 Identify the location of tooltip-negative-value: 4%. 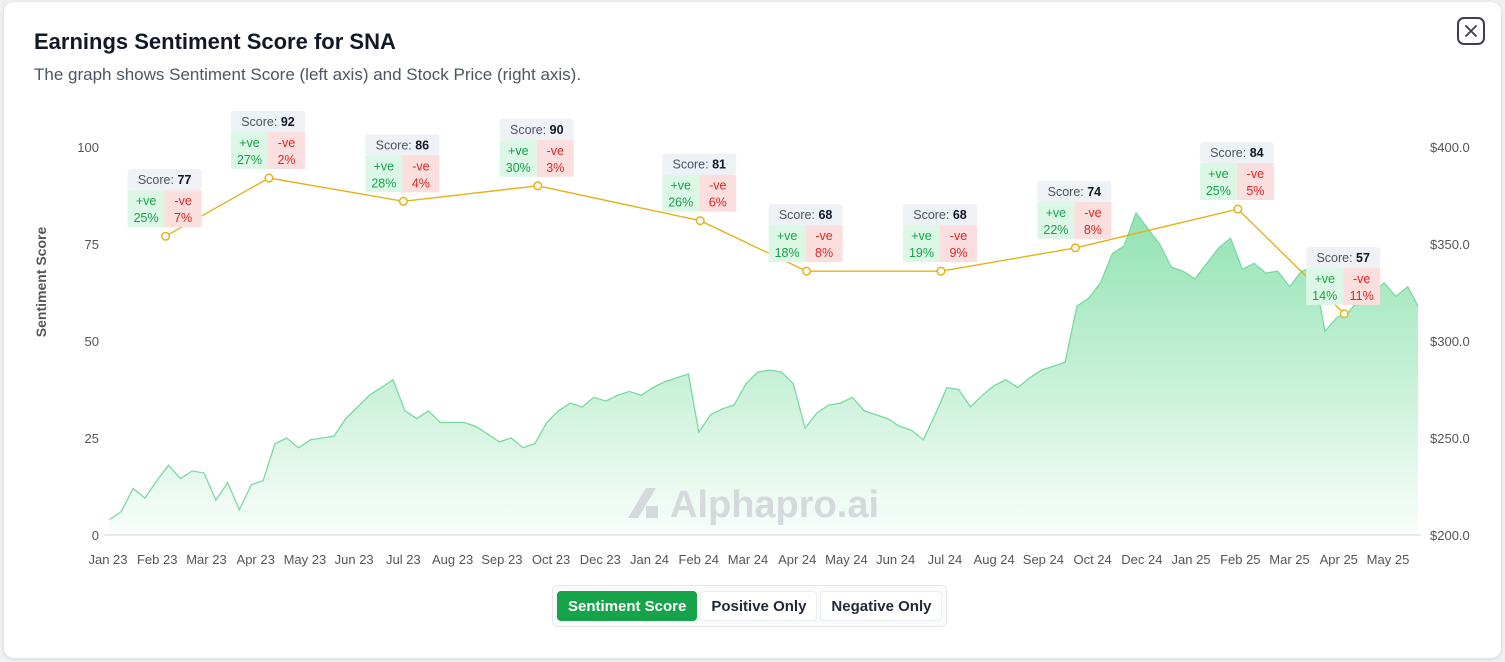
(421, 183).